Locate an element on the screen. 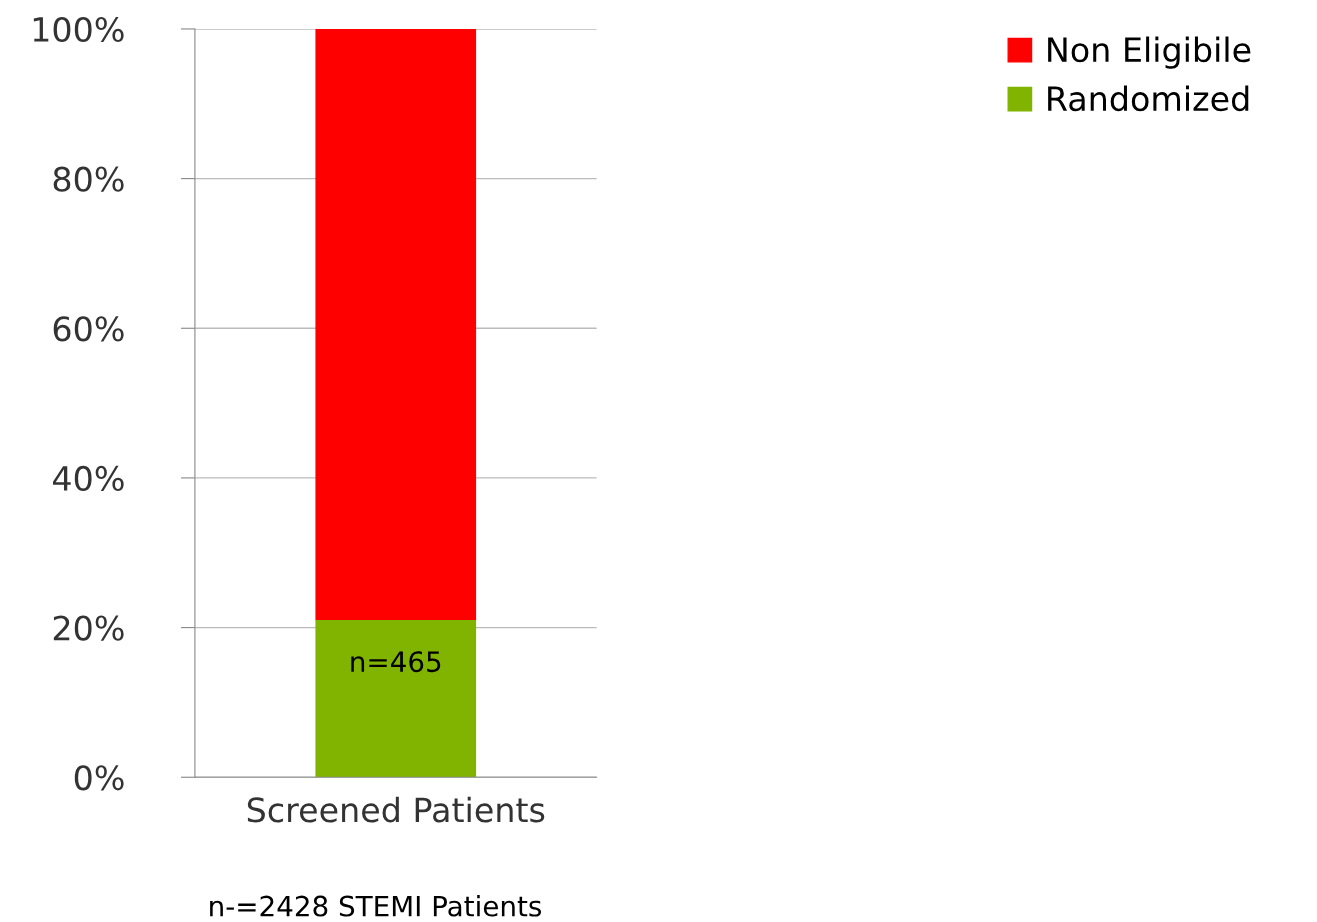 This screenshot has width=1317, height=922. annotation: n=465 is located at coordinates (396, 662).